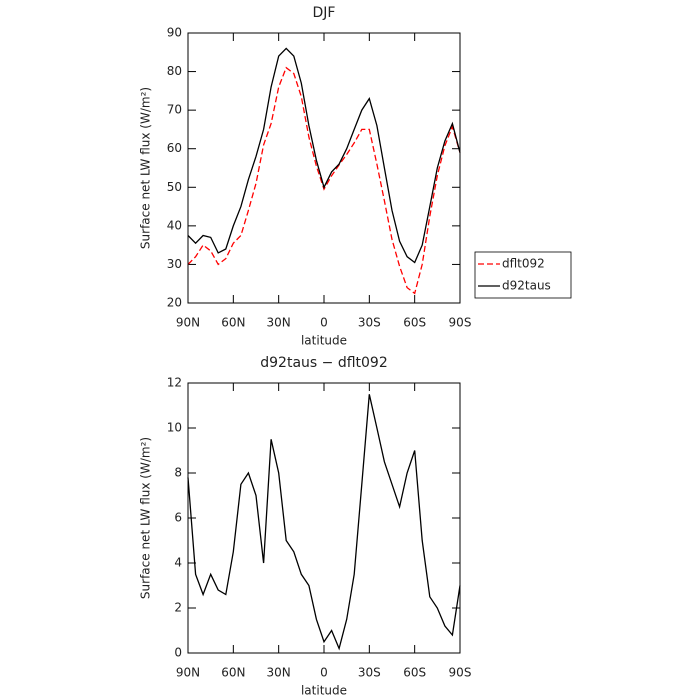 This screenshot has width=700, height=700. Describe the element at coordinates (178, 653) in the screenshot. I see `y-tick-label: 0` at that location.